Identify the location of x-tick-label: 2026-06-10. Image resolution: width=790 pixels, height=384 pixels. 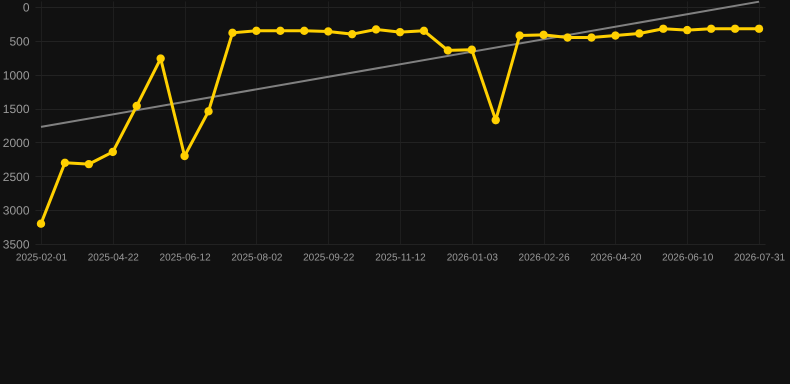
(688, 258).